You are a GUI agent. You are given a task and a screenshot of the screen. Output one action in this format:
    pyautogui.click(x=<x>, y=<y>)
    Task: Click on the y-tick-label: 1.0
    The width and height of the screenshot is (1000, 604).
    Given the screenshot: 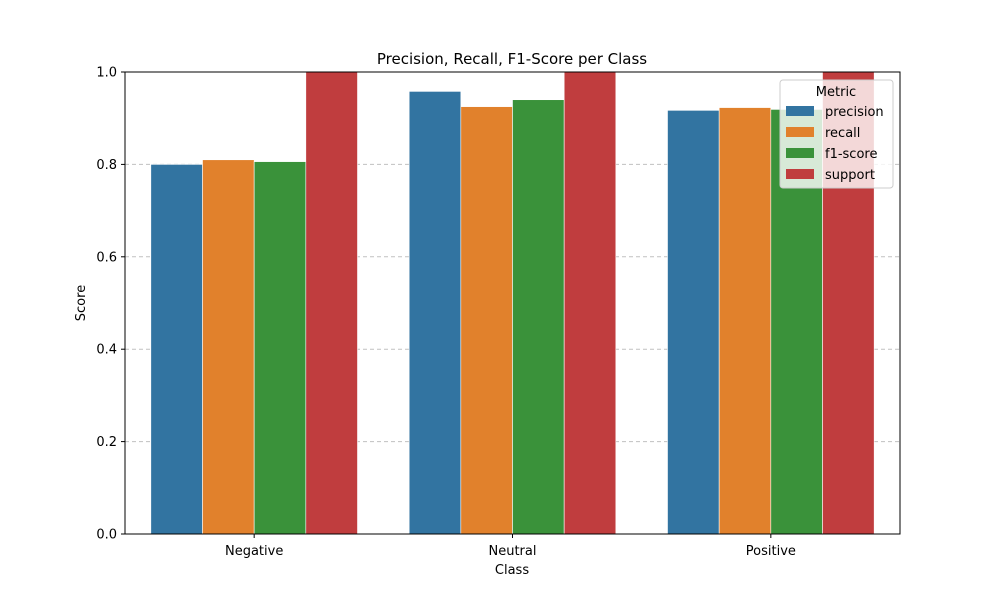 What is the action you would take?
    pyautogui.click(x=106, y=73)
    